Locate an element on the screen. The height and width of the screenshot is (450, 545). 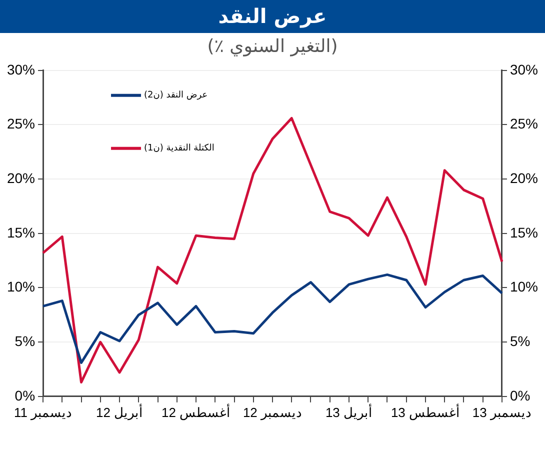
y-tick-label: 10% is located at coordinates (21, 286).